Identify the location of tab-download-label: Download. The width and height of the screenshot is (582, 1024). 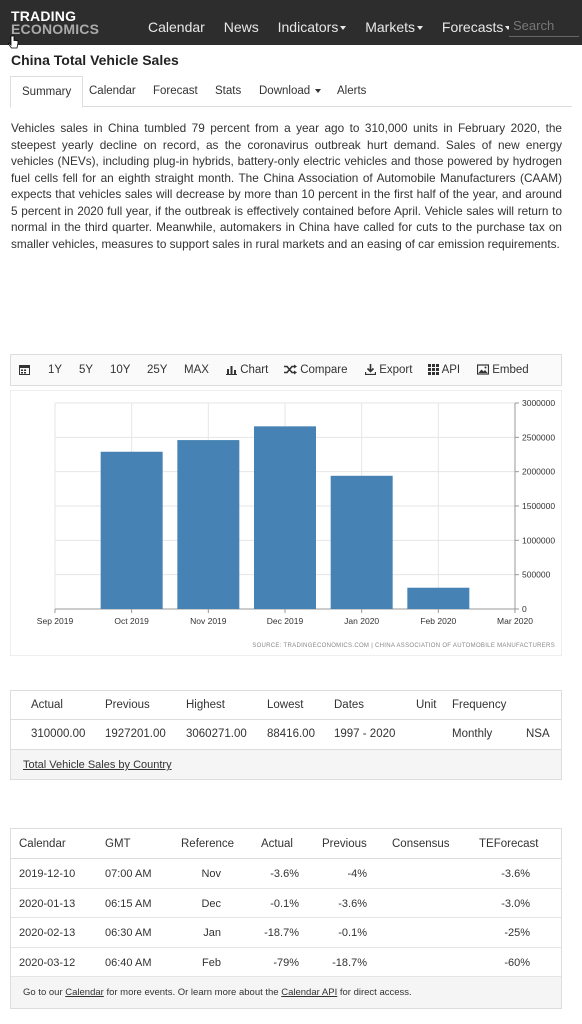
(285, 91).